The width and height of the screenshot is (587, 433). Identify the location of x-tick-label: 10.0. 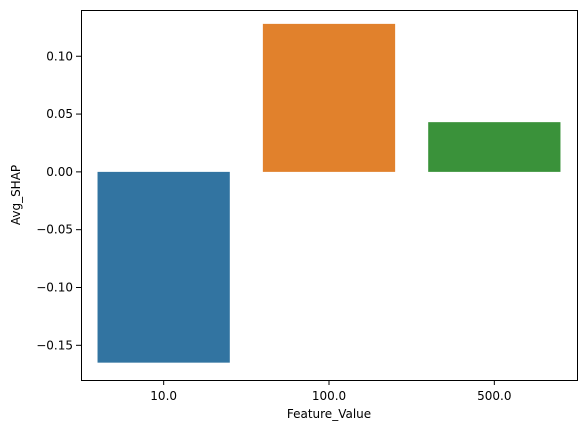
(163, 396).